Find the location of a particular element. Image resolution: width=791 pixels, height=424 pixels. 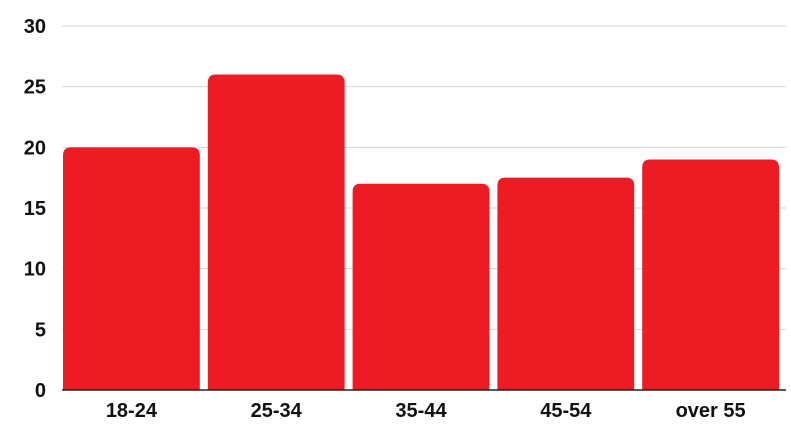

y-tick-label: 5 is located at coordinates (40, 330).